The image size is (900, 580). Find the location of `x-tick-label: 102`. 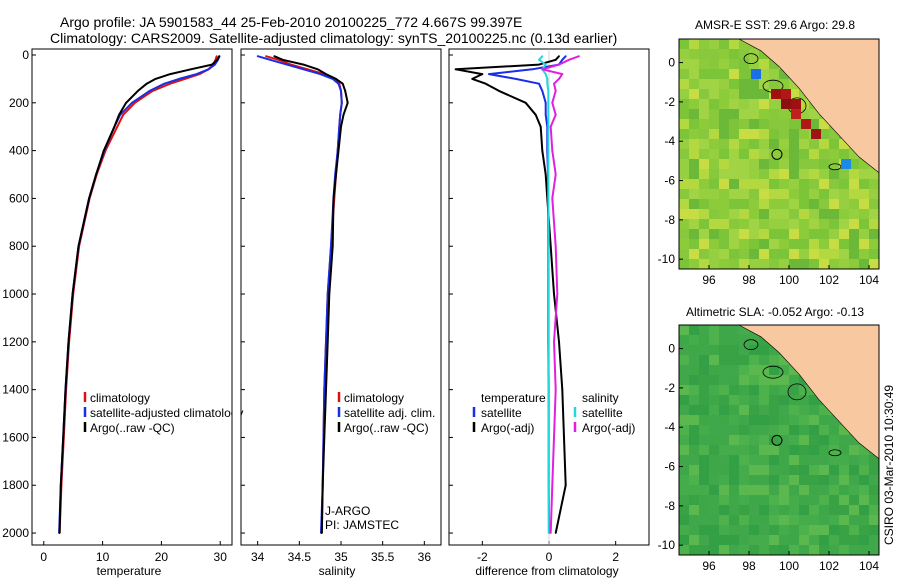

x-tick-label: 102 is located at coordinates (829, 566).